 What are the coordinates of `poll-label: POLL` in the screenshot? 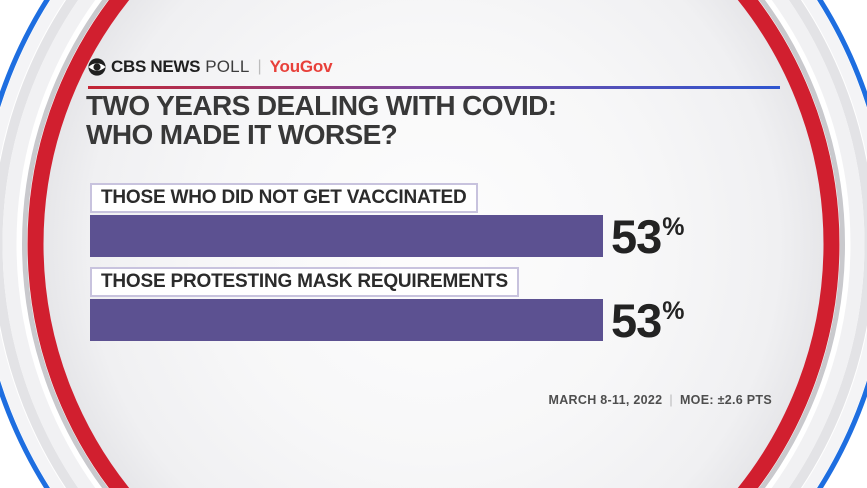 It's located at (227, 66).